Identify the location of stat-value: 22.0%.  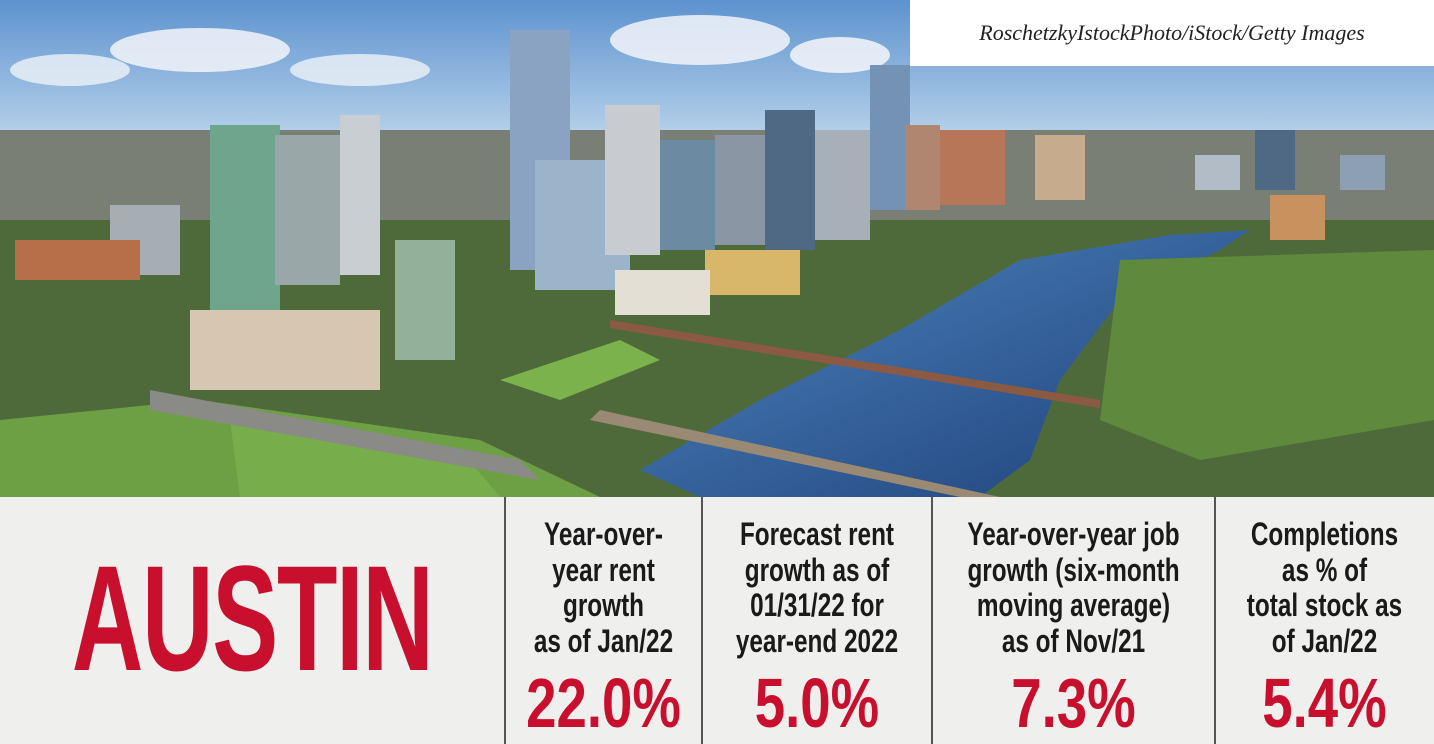
(603, 703).